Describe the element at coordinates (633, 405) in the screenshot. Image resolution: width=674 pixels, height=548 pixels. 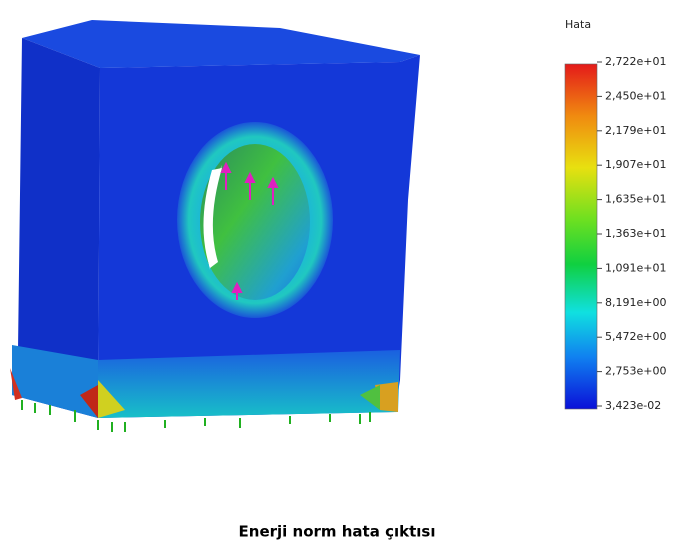
I see `legend-label: 3,423e-02` at that location.